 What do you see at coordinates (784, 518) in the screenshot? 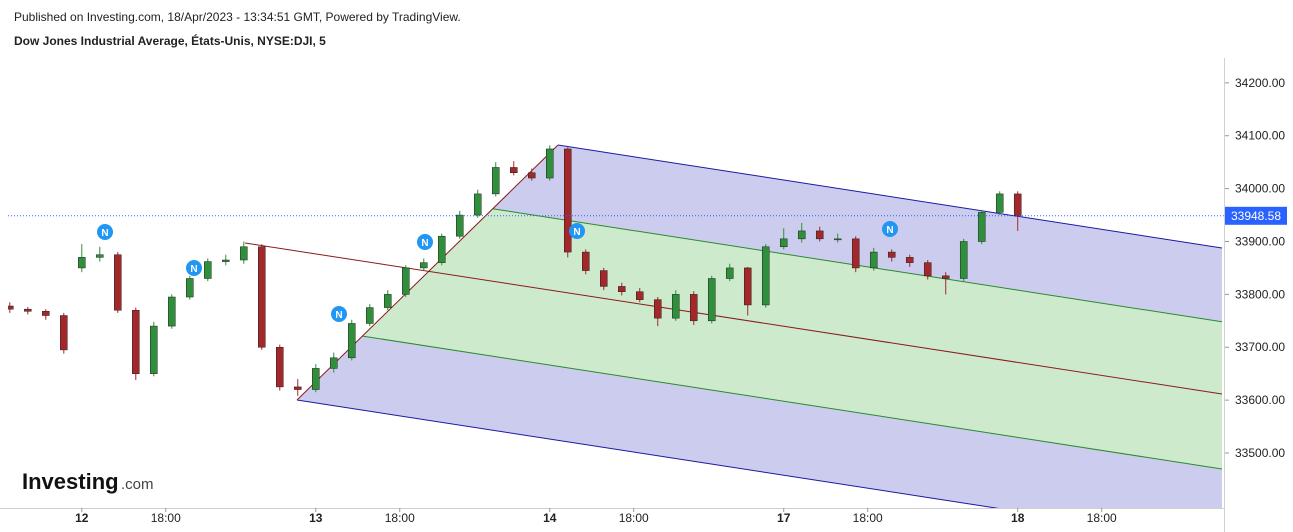
I see `x-tick-label: 17` at bounding box center [784, 518].